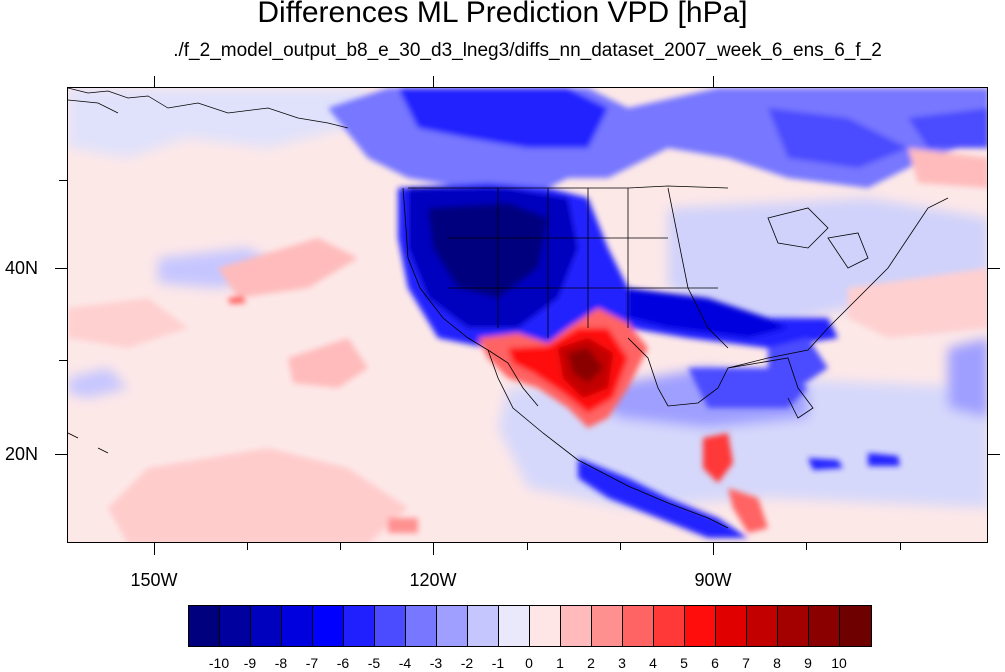  What do you see at coordinates (502, 14) in the screenshot?
I see `map-title: Differences ML Prediction VPD [hPa]` at bounding box center [502, 14].